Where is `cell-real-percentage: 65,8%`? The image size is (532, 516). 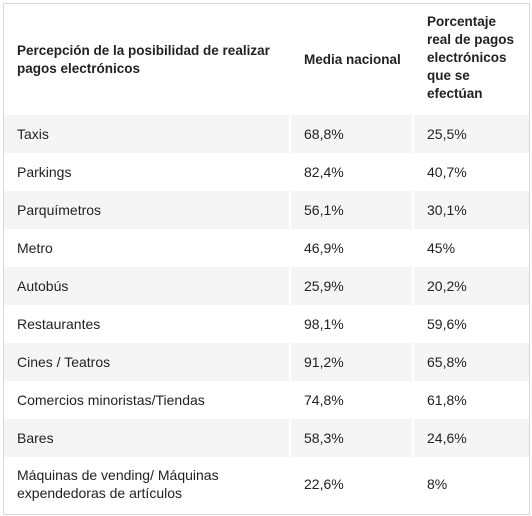 cell-real-percentage: 65,8% is located at coordinates (471, 362).